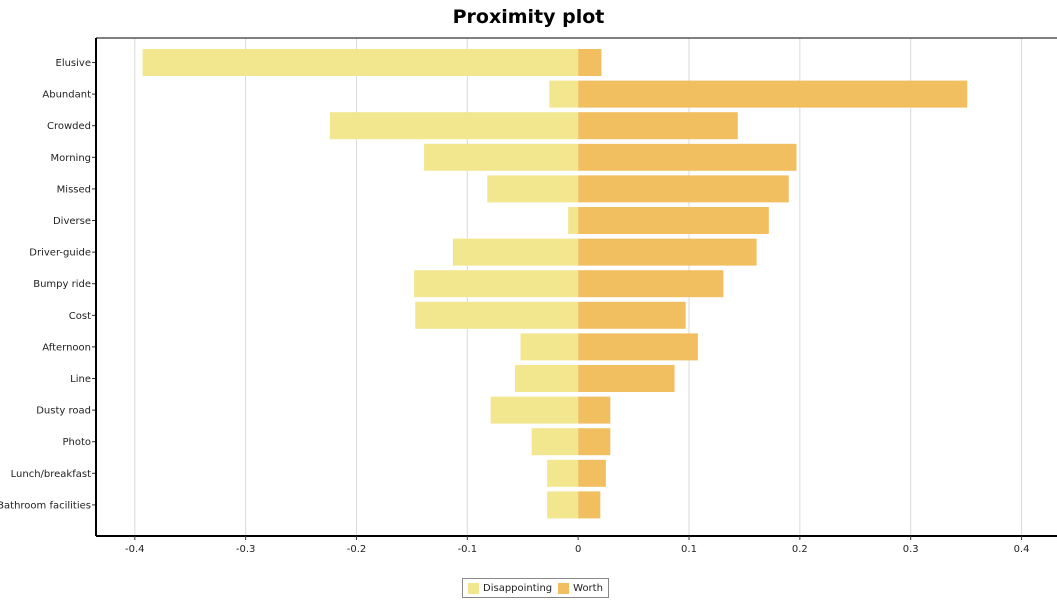 The height and width of the screenshot is (600, 1057). I want to click on bar-disappointing-elusive, so click(360, 62).